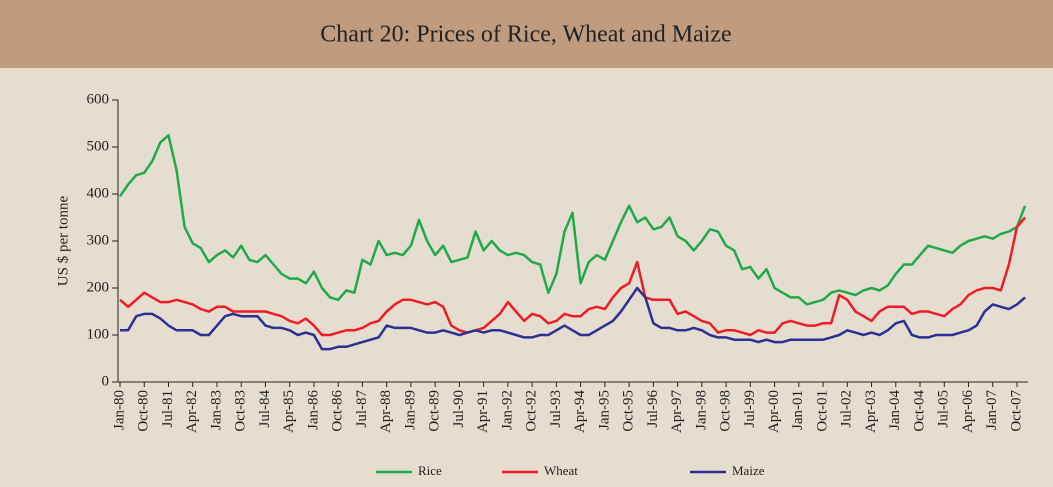 This screenshot has width=1053, height=487. Describe the element at coordinates (774, 411) in the screenshot. I see `x-tick-label: Apr-00` at that location.